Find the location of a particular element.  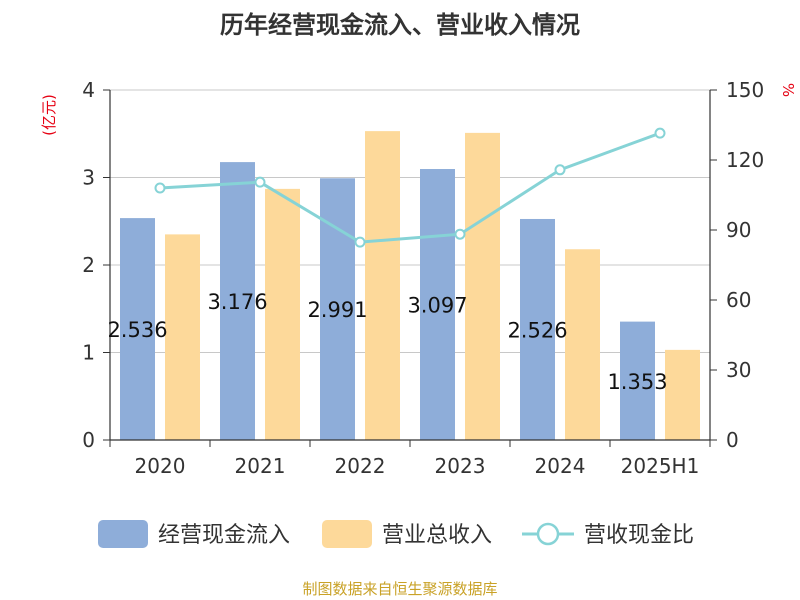

legend-label-revenue: 营业总收入 is located at coordinates (437, 535).